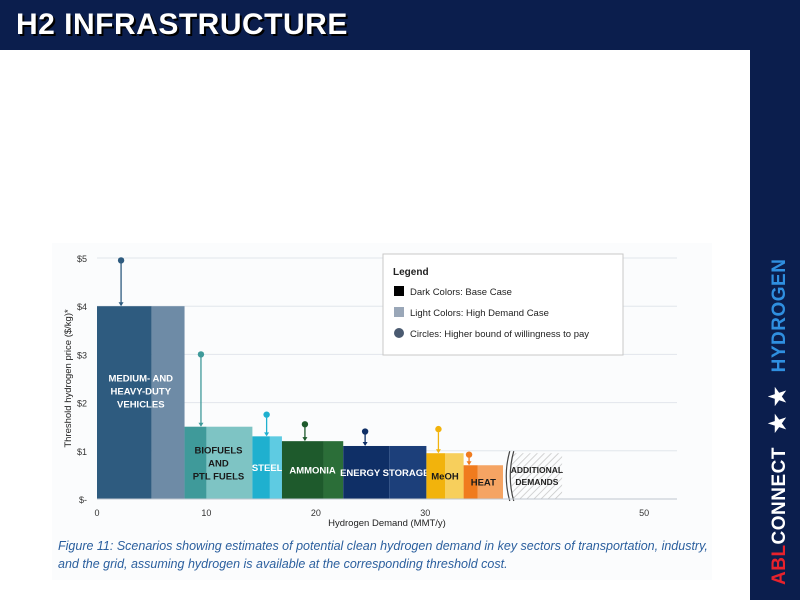 The height and width of the screenshot is (600, 800). What do you see at coordinates (206, 513) in the screenshot?
I see `x-tick-label: 10` at bounding box center [206, 513].